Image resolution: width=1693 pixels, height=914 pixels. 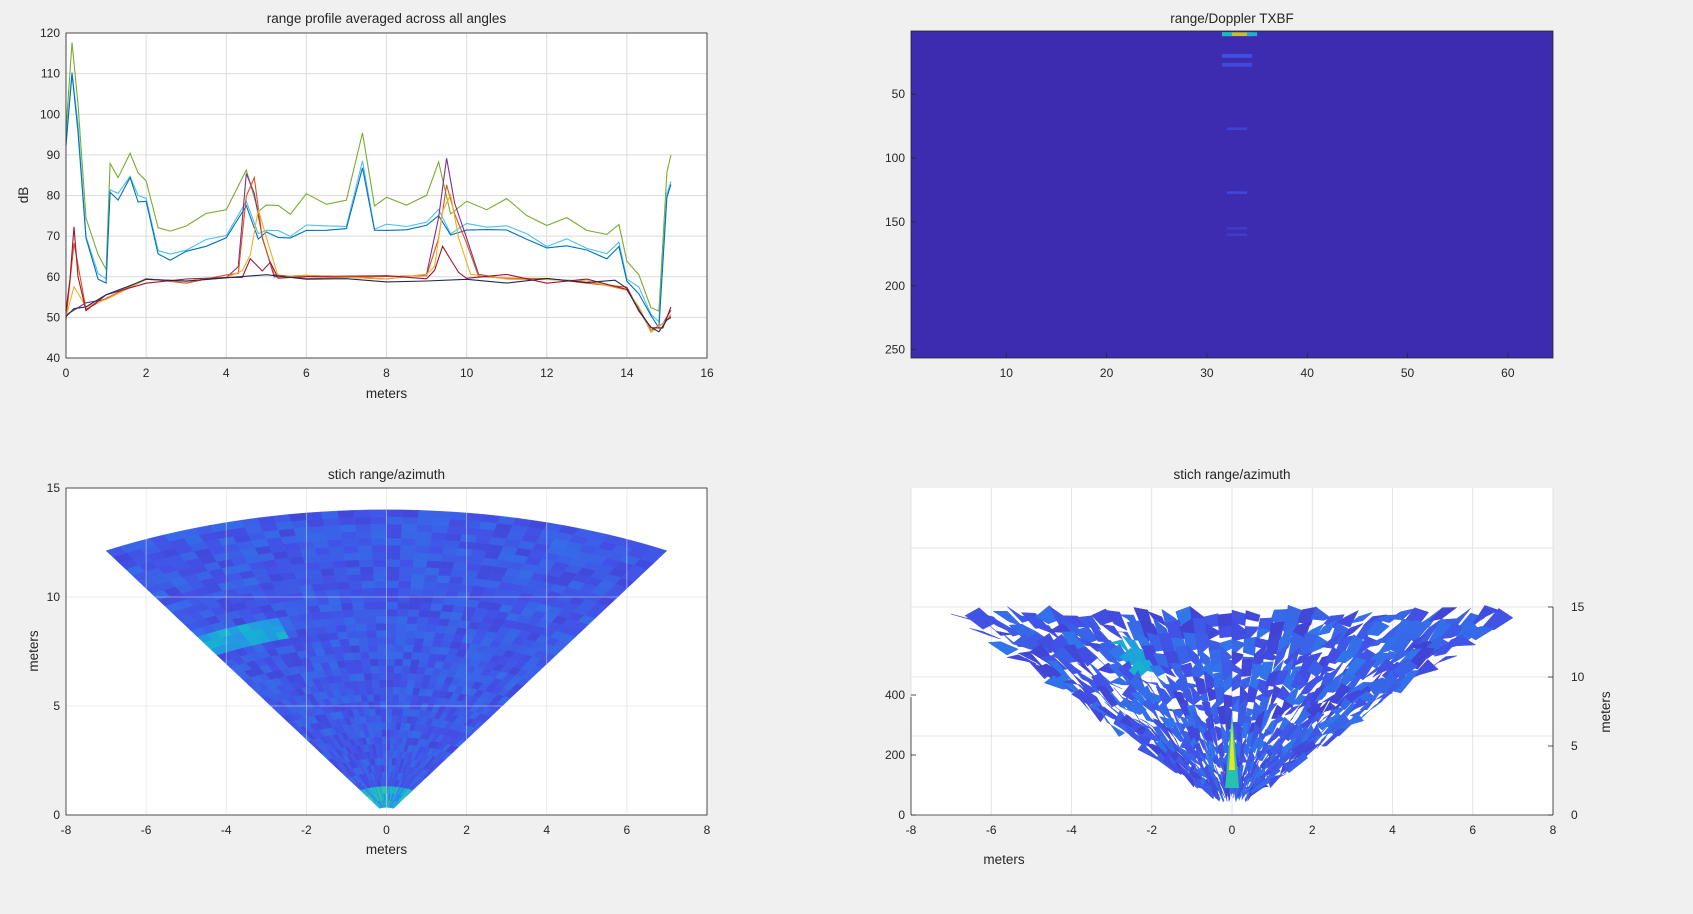 What do you see at coordinates (226, 830) in the screenshot?
I see `x-tick-label: -4` at bounding box center [226, 830].